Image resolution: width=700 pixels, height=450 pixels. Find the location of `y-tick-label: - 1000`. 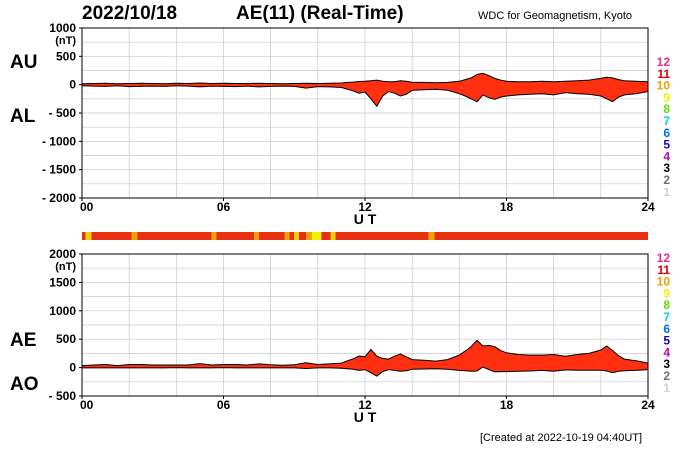

y-tick-label: - 1000 is located at coordinates (59, 141).